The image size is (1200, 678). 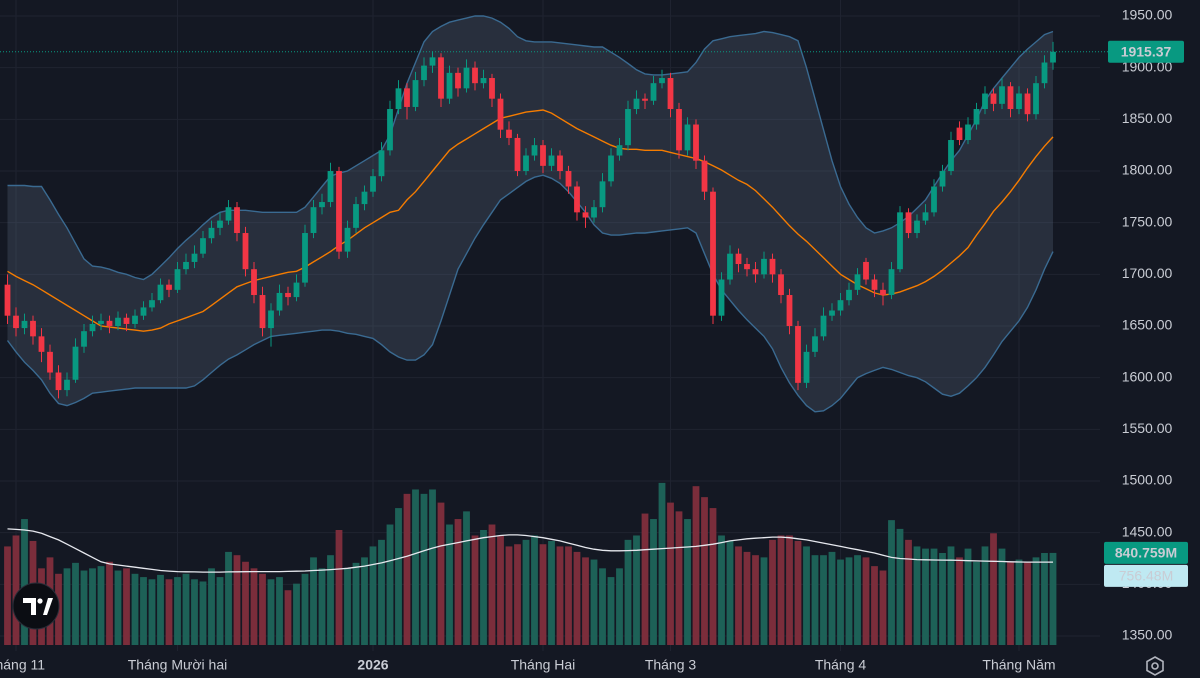 What do you see at coordinates (1147, 15) in the screenshot?
I see `y-tick-label: 1950.00` at bounding box center [1147, 15].